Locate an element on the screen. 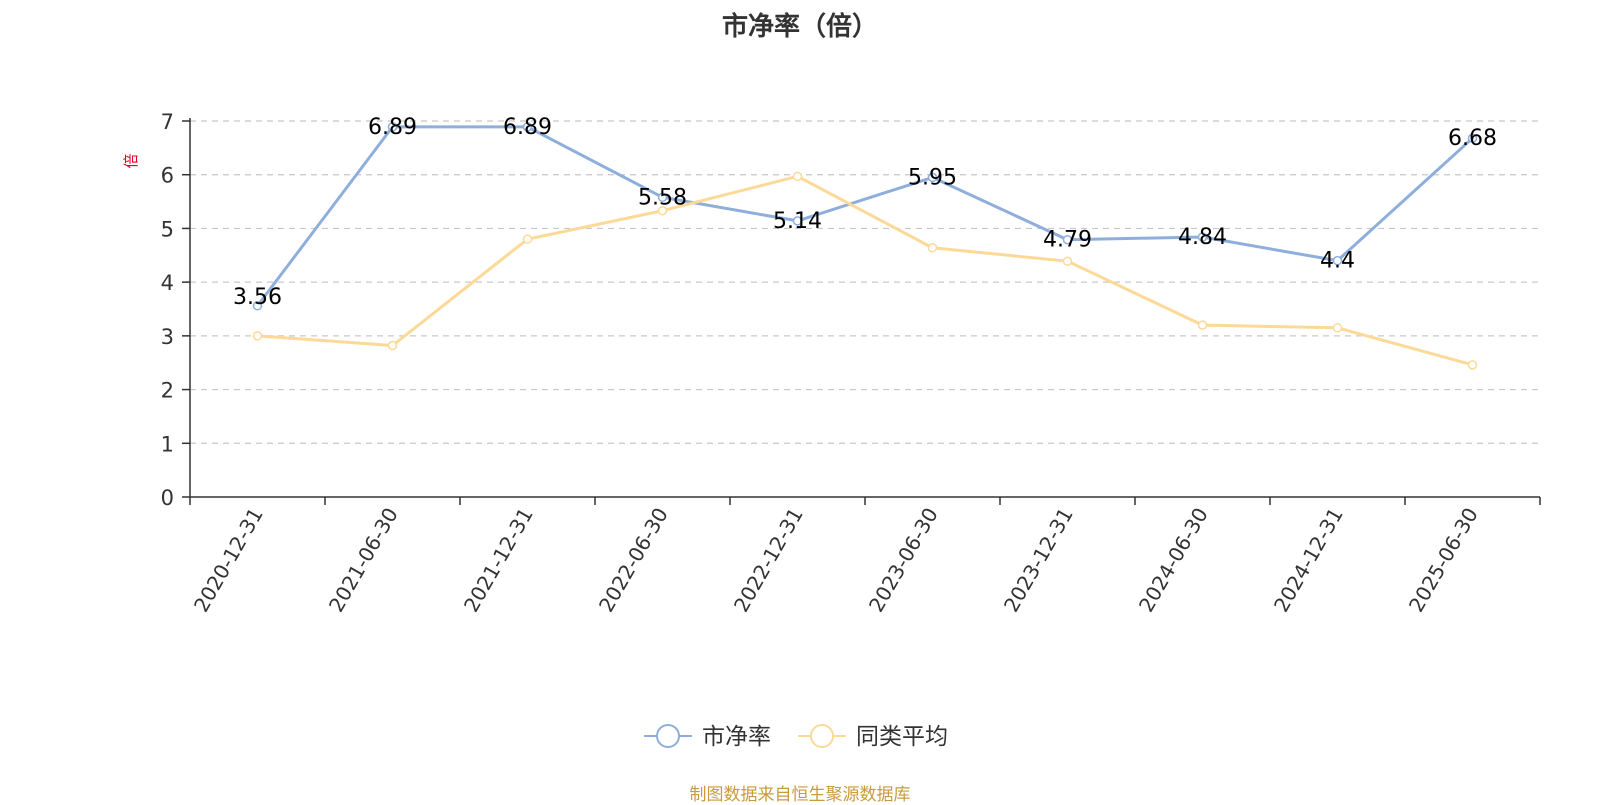  x-tick-label: 2022-06-30 is located at coordinates (633, 560).